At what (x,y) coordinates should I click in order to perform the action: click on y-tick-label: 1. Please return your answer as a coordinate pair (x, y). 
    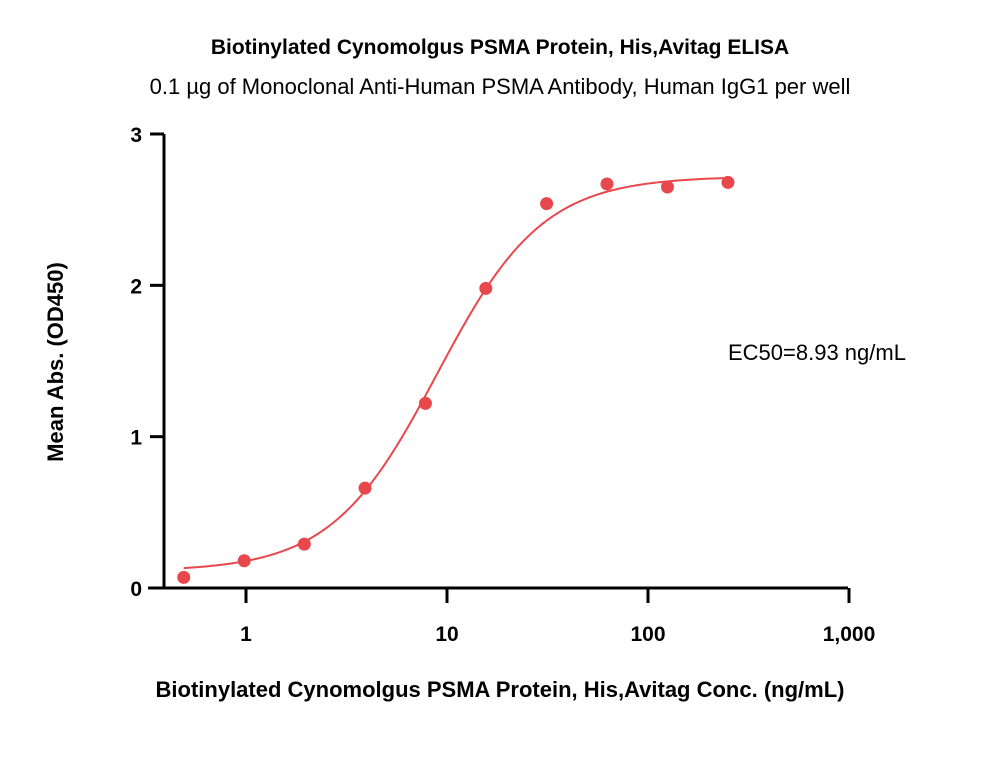
    Looking at the image, I should click on (136, 438).